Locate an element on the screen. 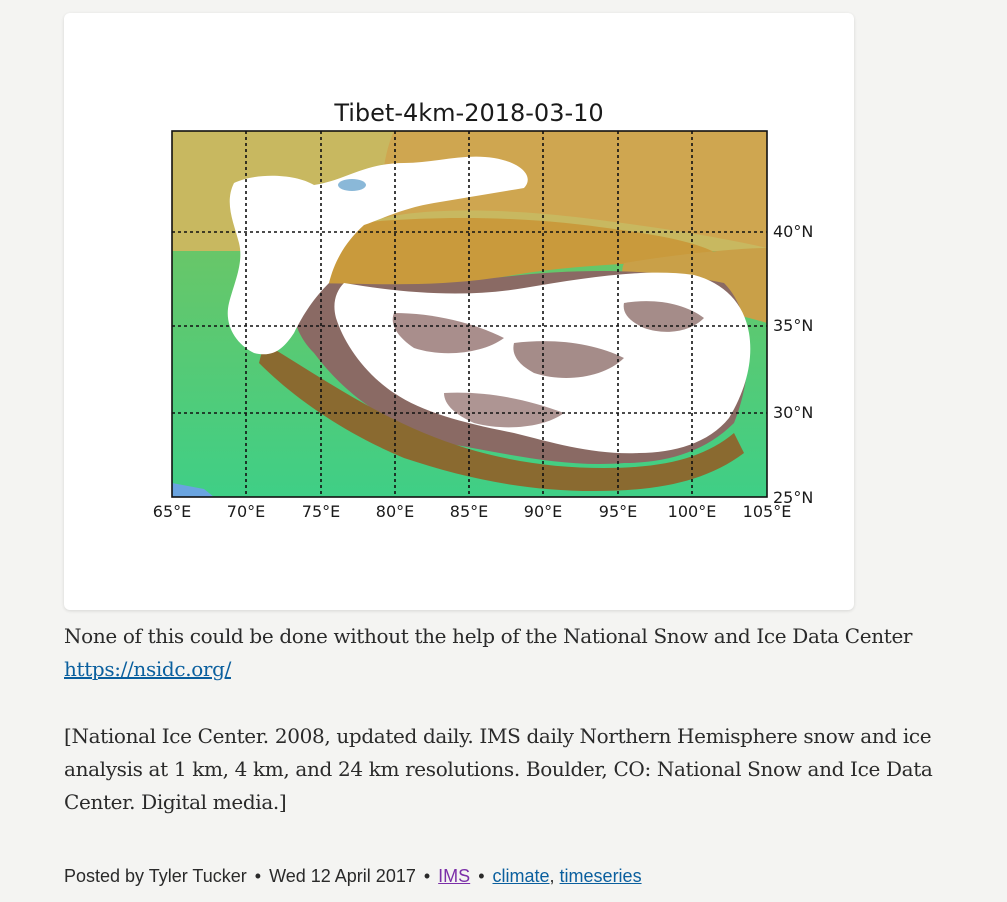  lat-tick-labels: 40°N 35°N 30°N 25°N is located at coordinates (793, 364).